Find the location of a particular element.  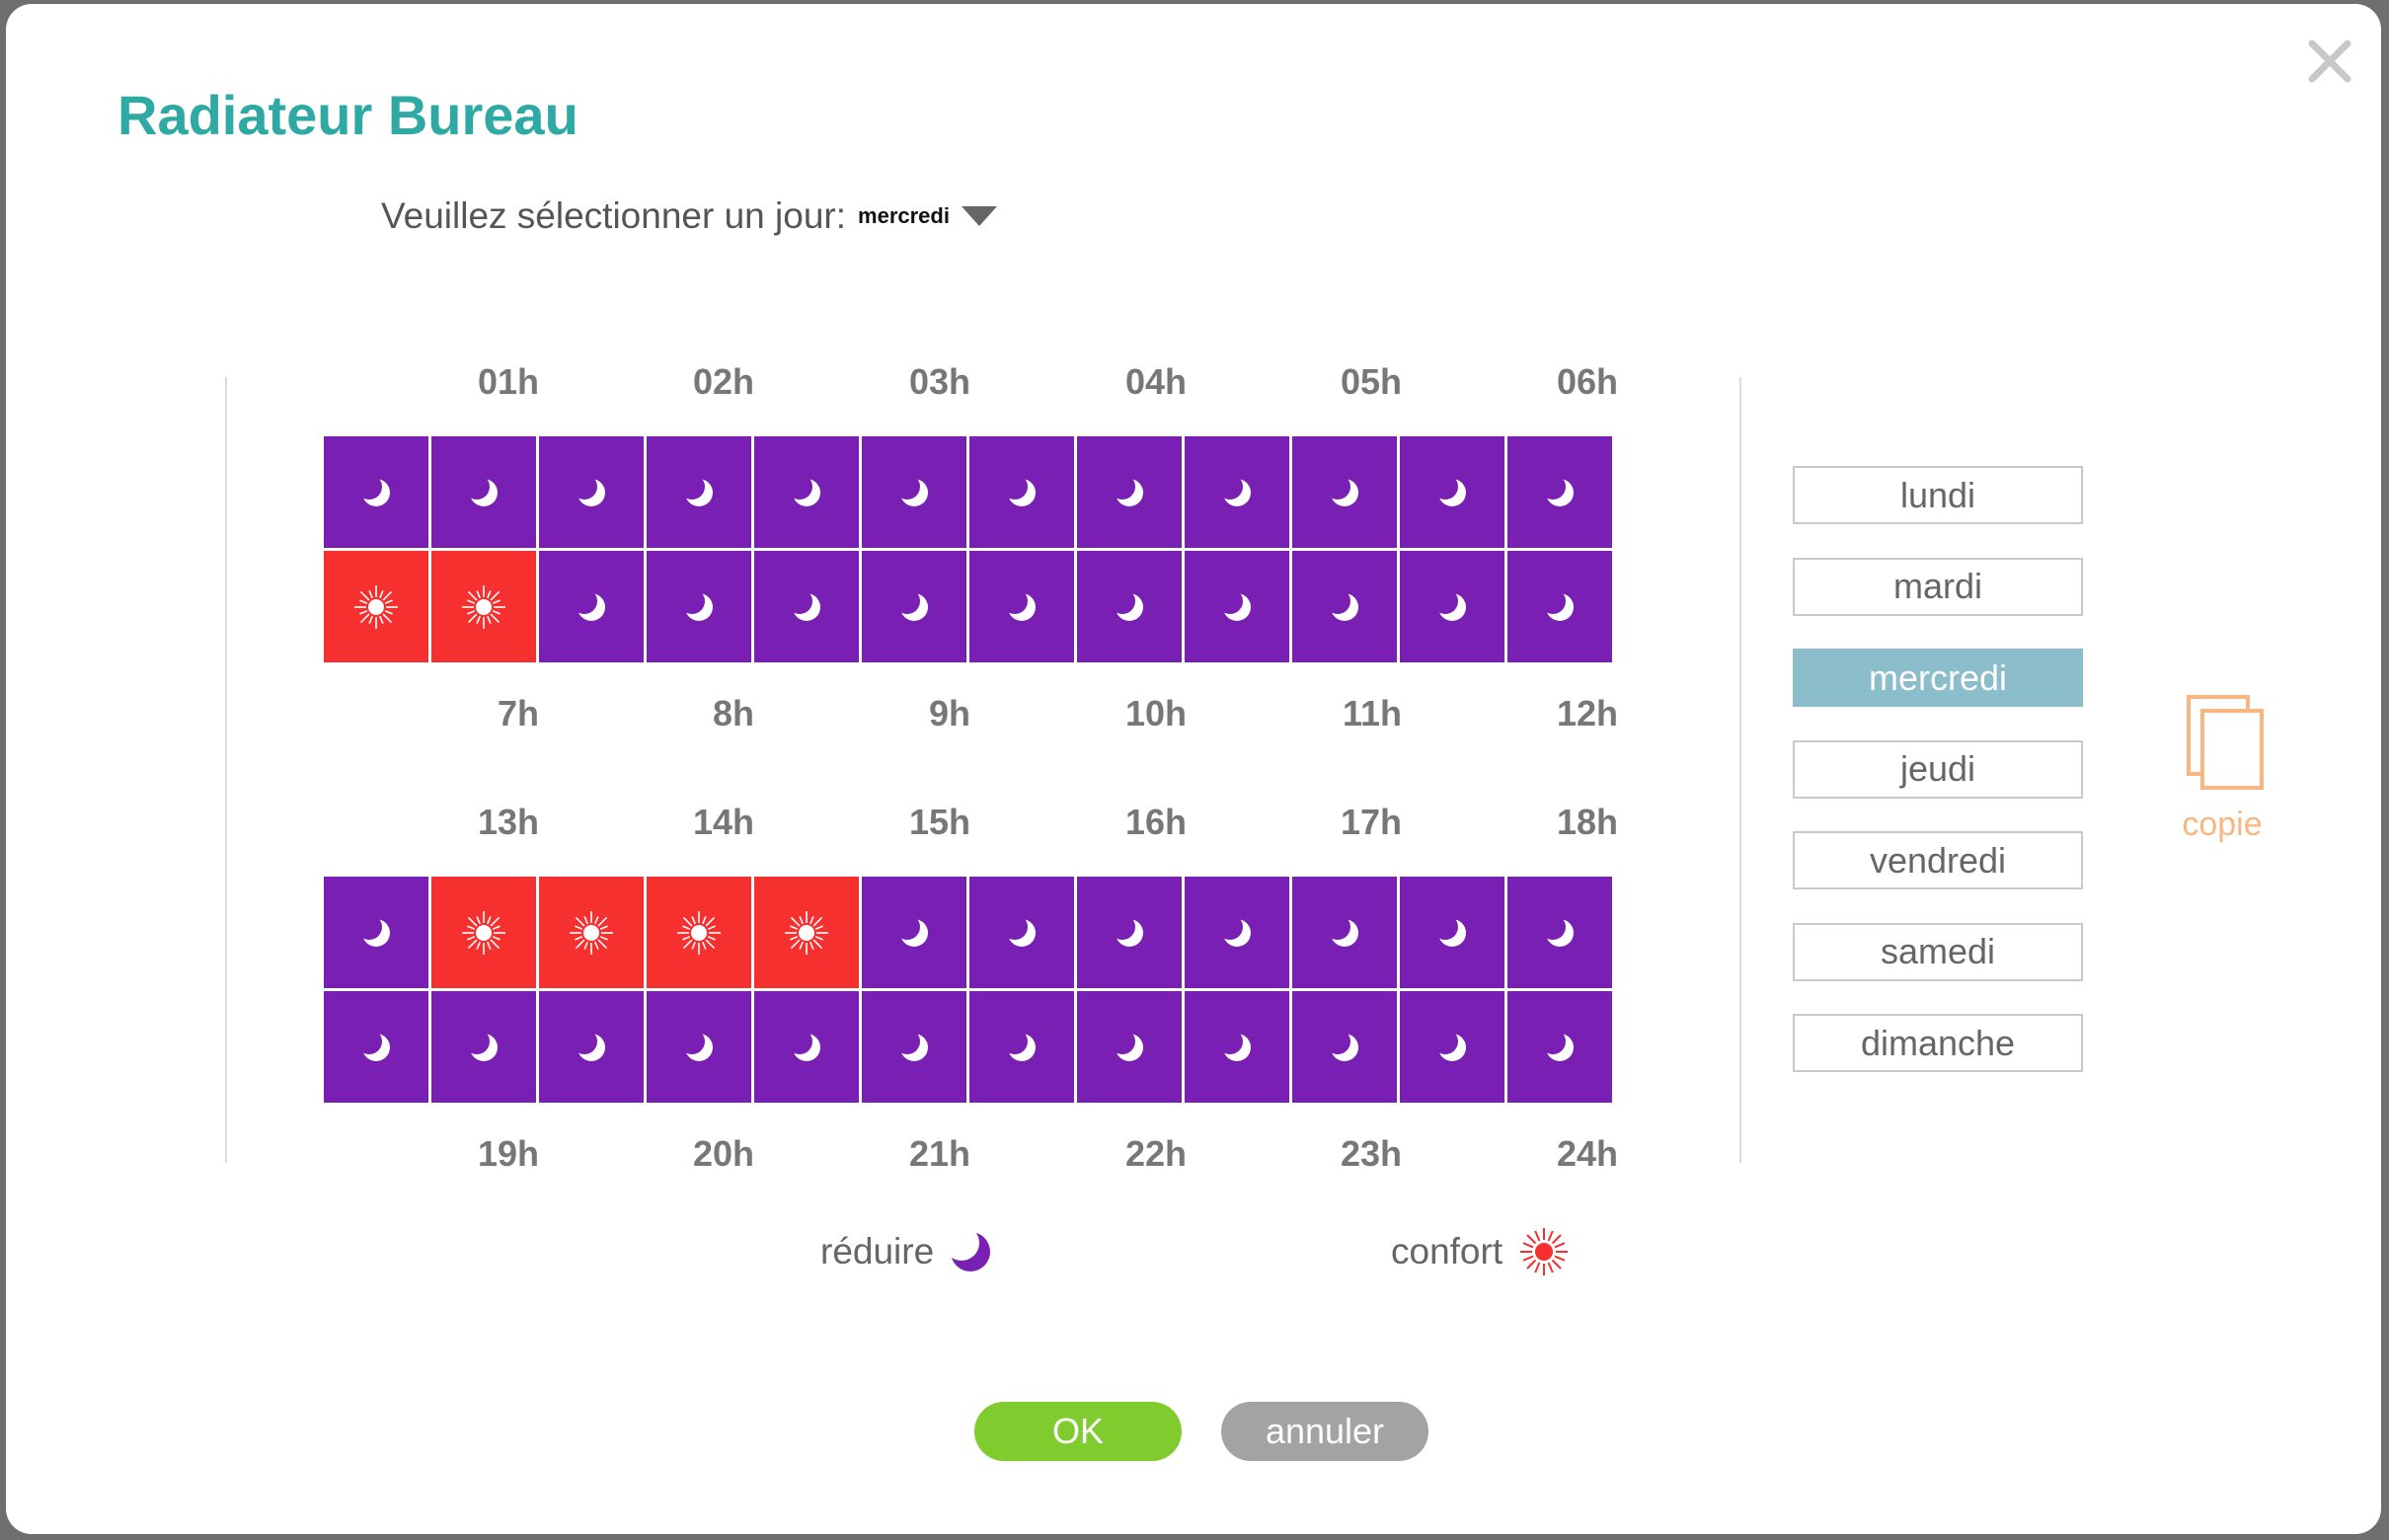

cancel-button: annuler is located at coordinates (1324, 1431).